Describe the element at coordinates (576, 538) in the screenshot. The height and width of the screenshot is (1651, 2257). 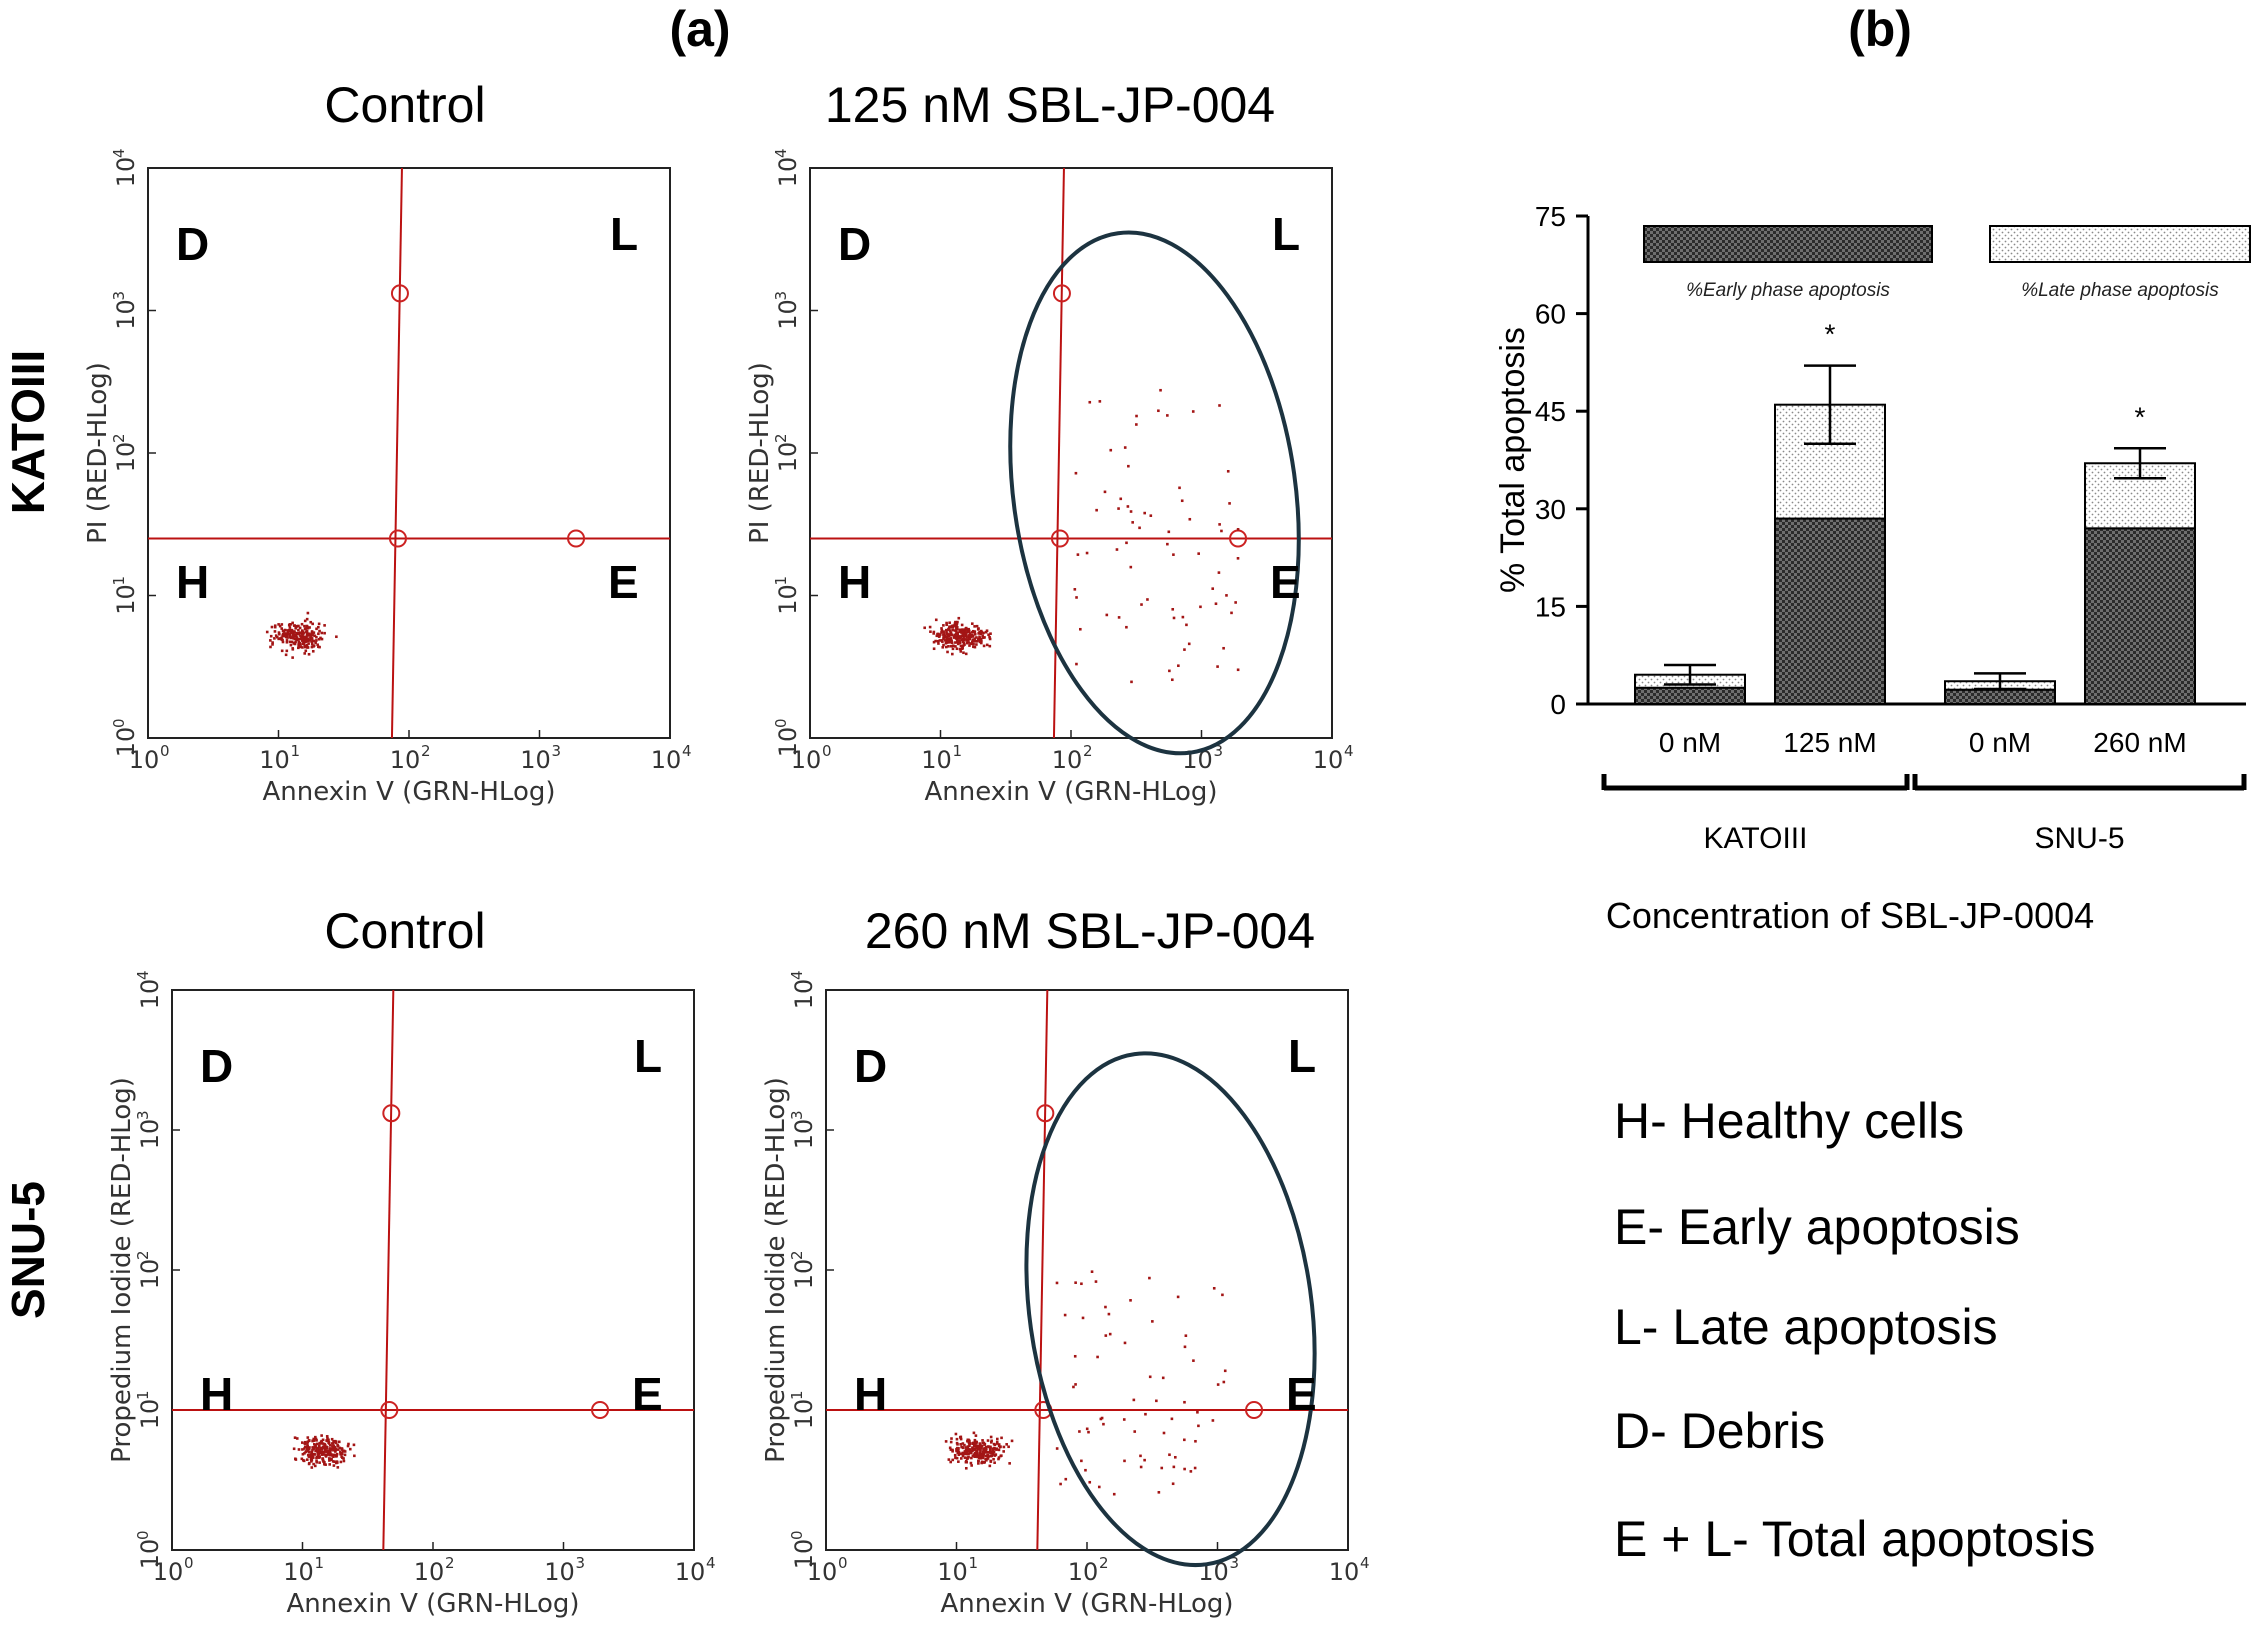
I see `gate-handle` at that location.